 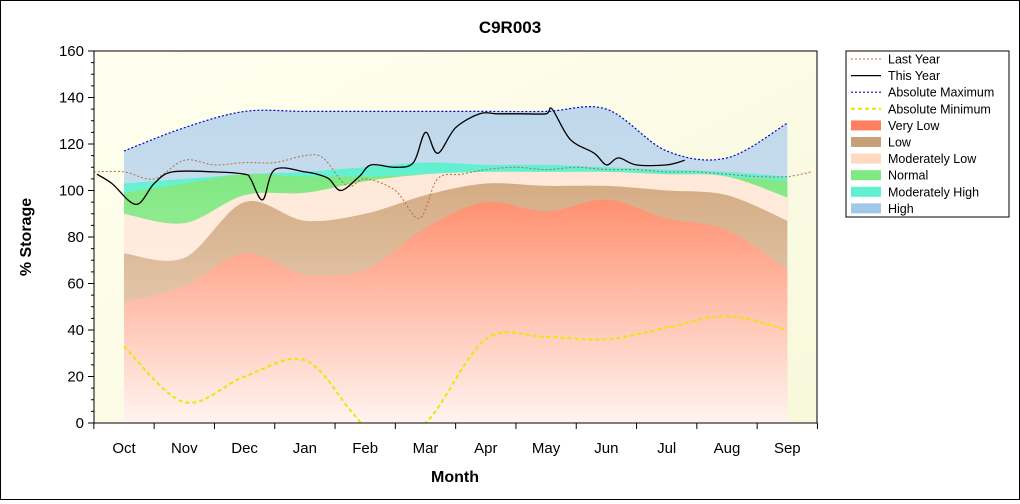 I want to click on legend-swatch-moderately-high, so click(x=866, y=191).